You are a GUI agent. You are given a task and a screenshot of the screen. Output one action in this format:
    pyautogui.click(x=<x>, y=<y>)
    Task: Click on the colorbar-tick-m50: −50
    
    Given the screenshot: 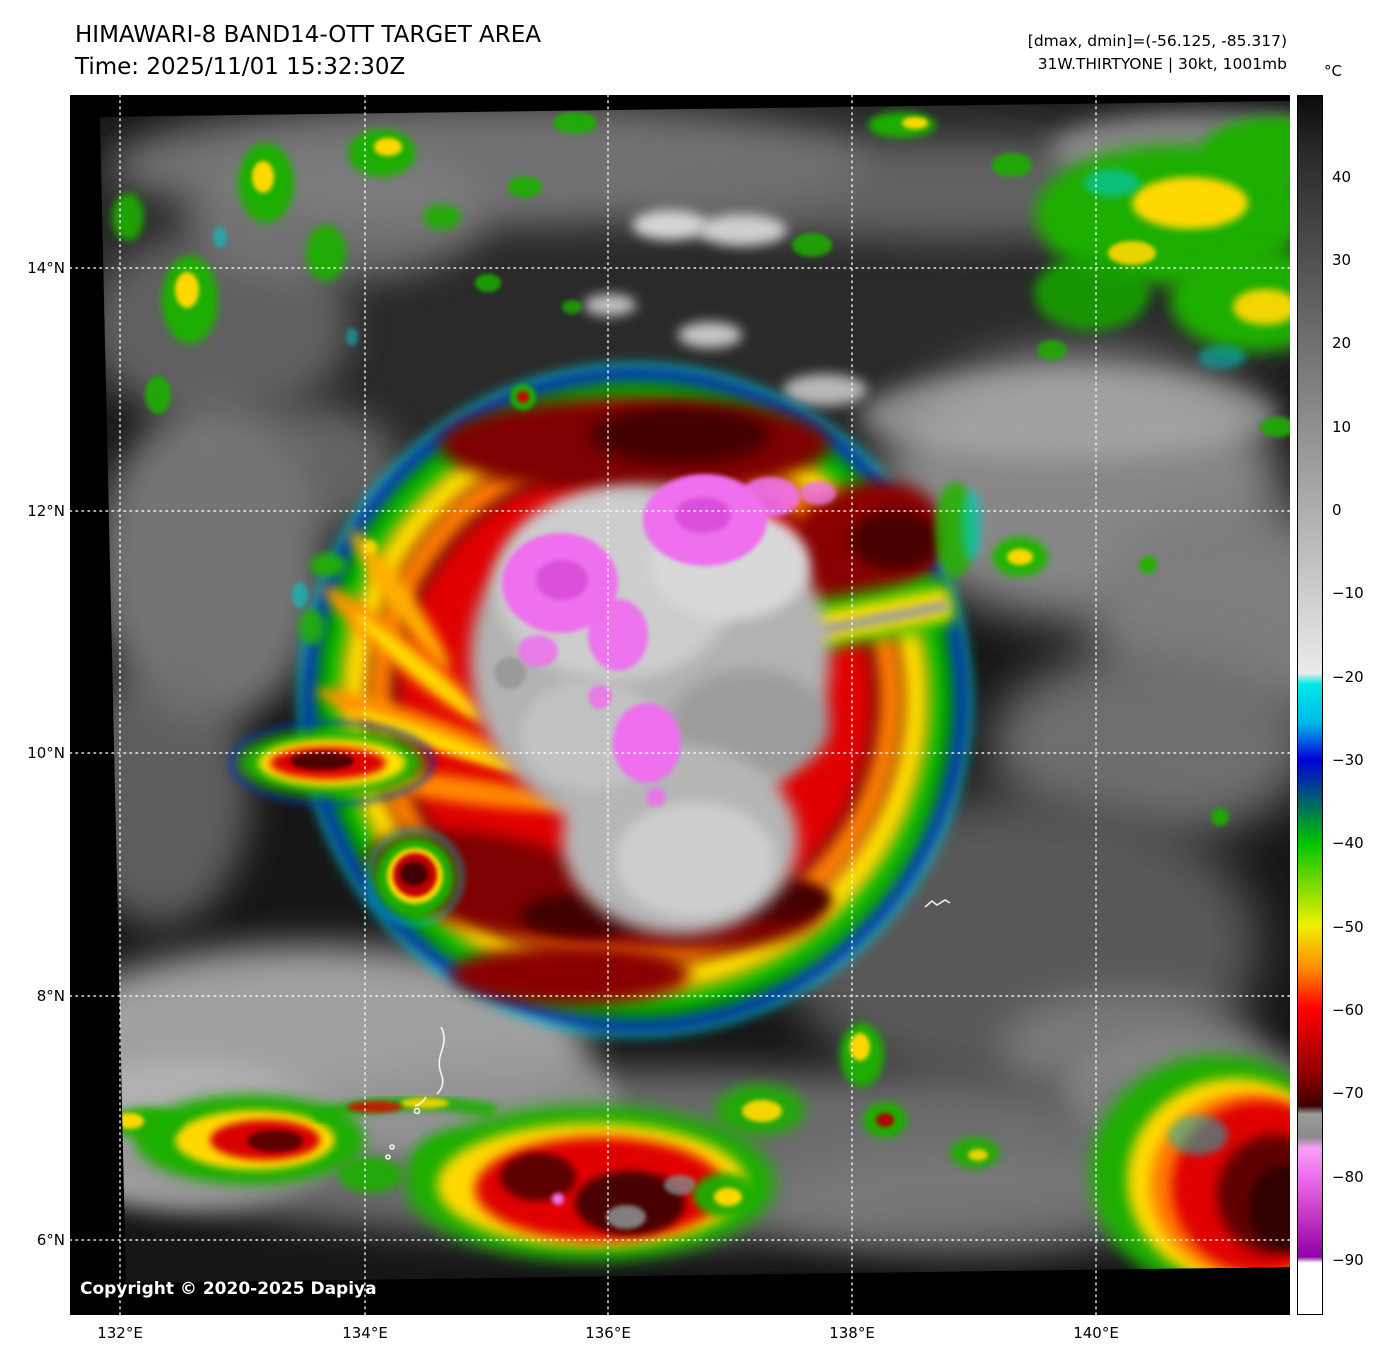 What is the action you would take?
    pyautogui.click(x=1348, y=927)
    